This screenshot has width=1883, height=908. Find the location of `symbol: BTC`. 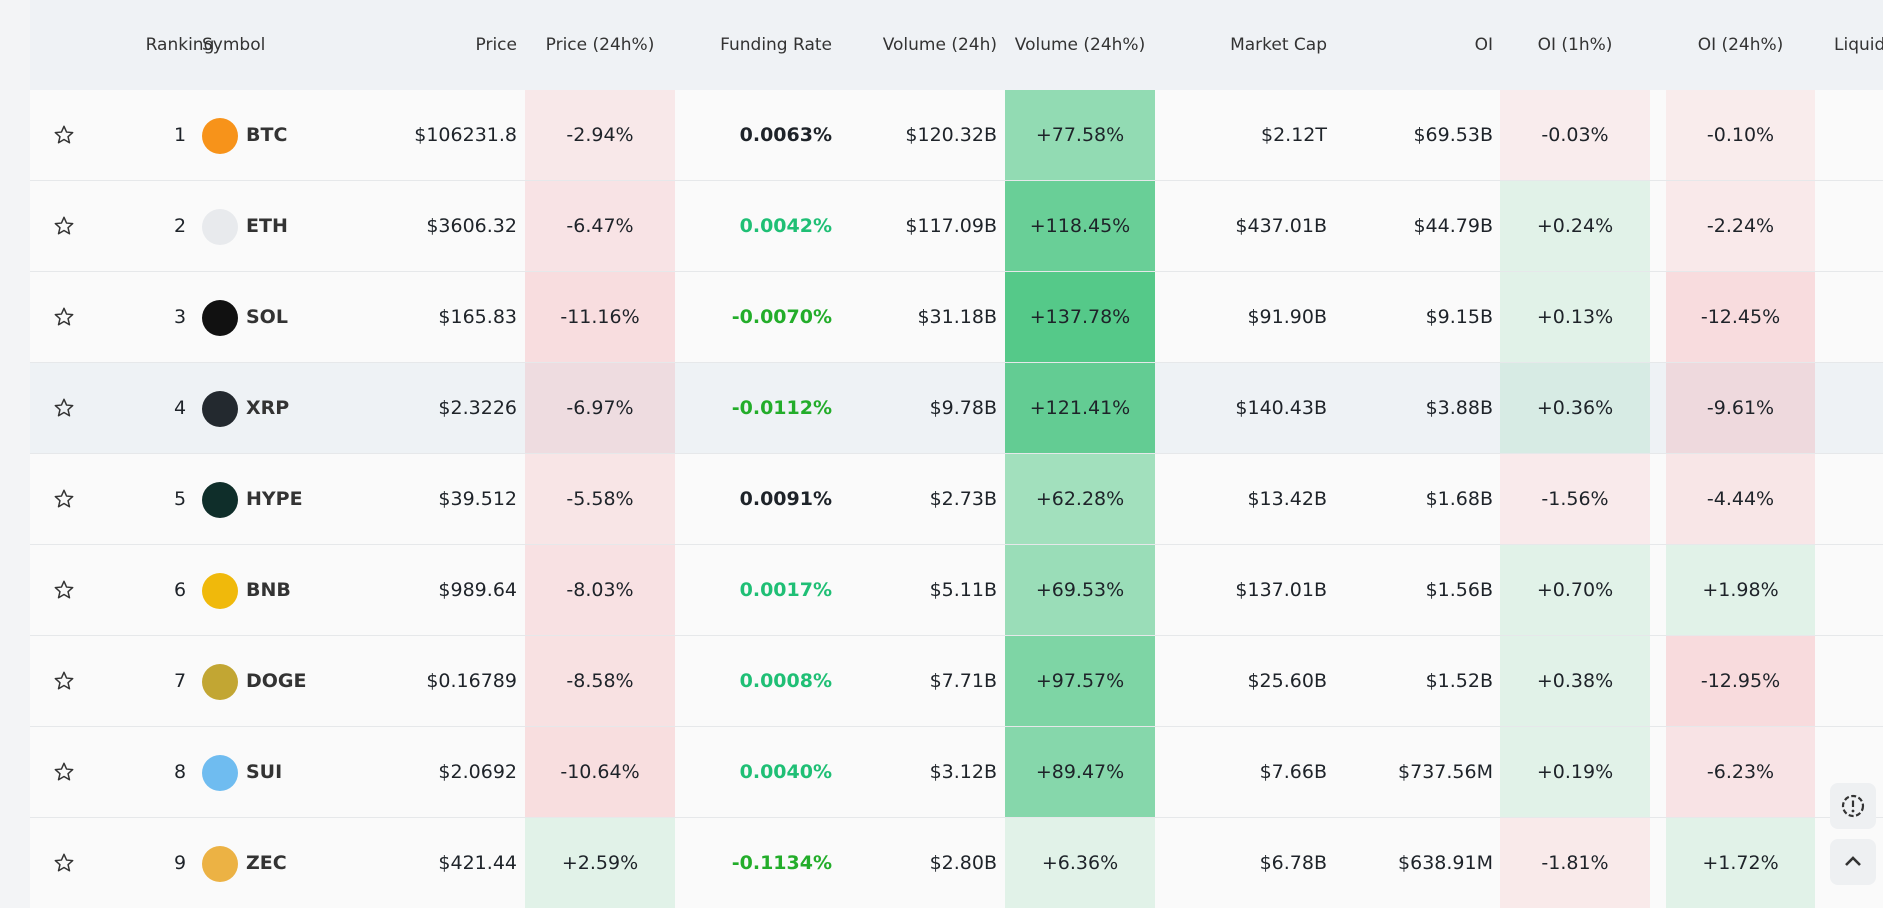

symbol: BTC is located at coordinates (267, 135).